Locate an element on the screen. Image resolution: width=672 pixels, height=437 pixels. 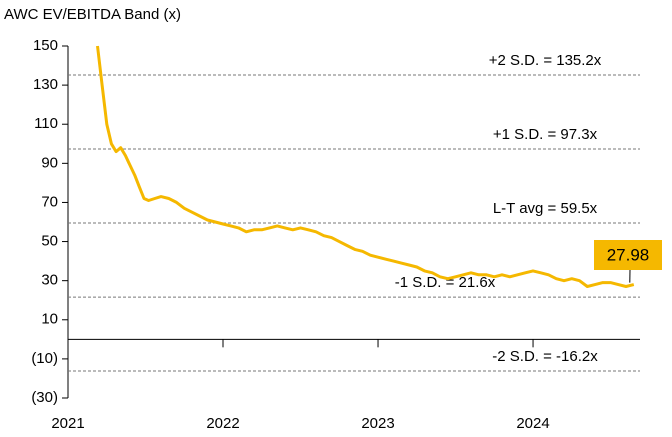
y-tick-label: 50 is located at coordinates (49, 241).